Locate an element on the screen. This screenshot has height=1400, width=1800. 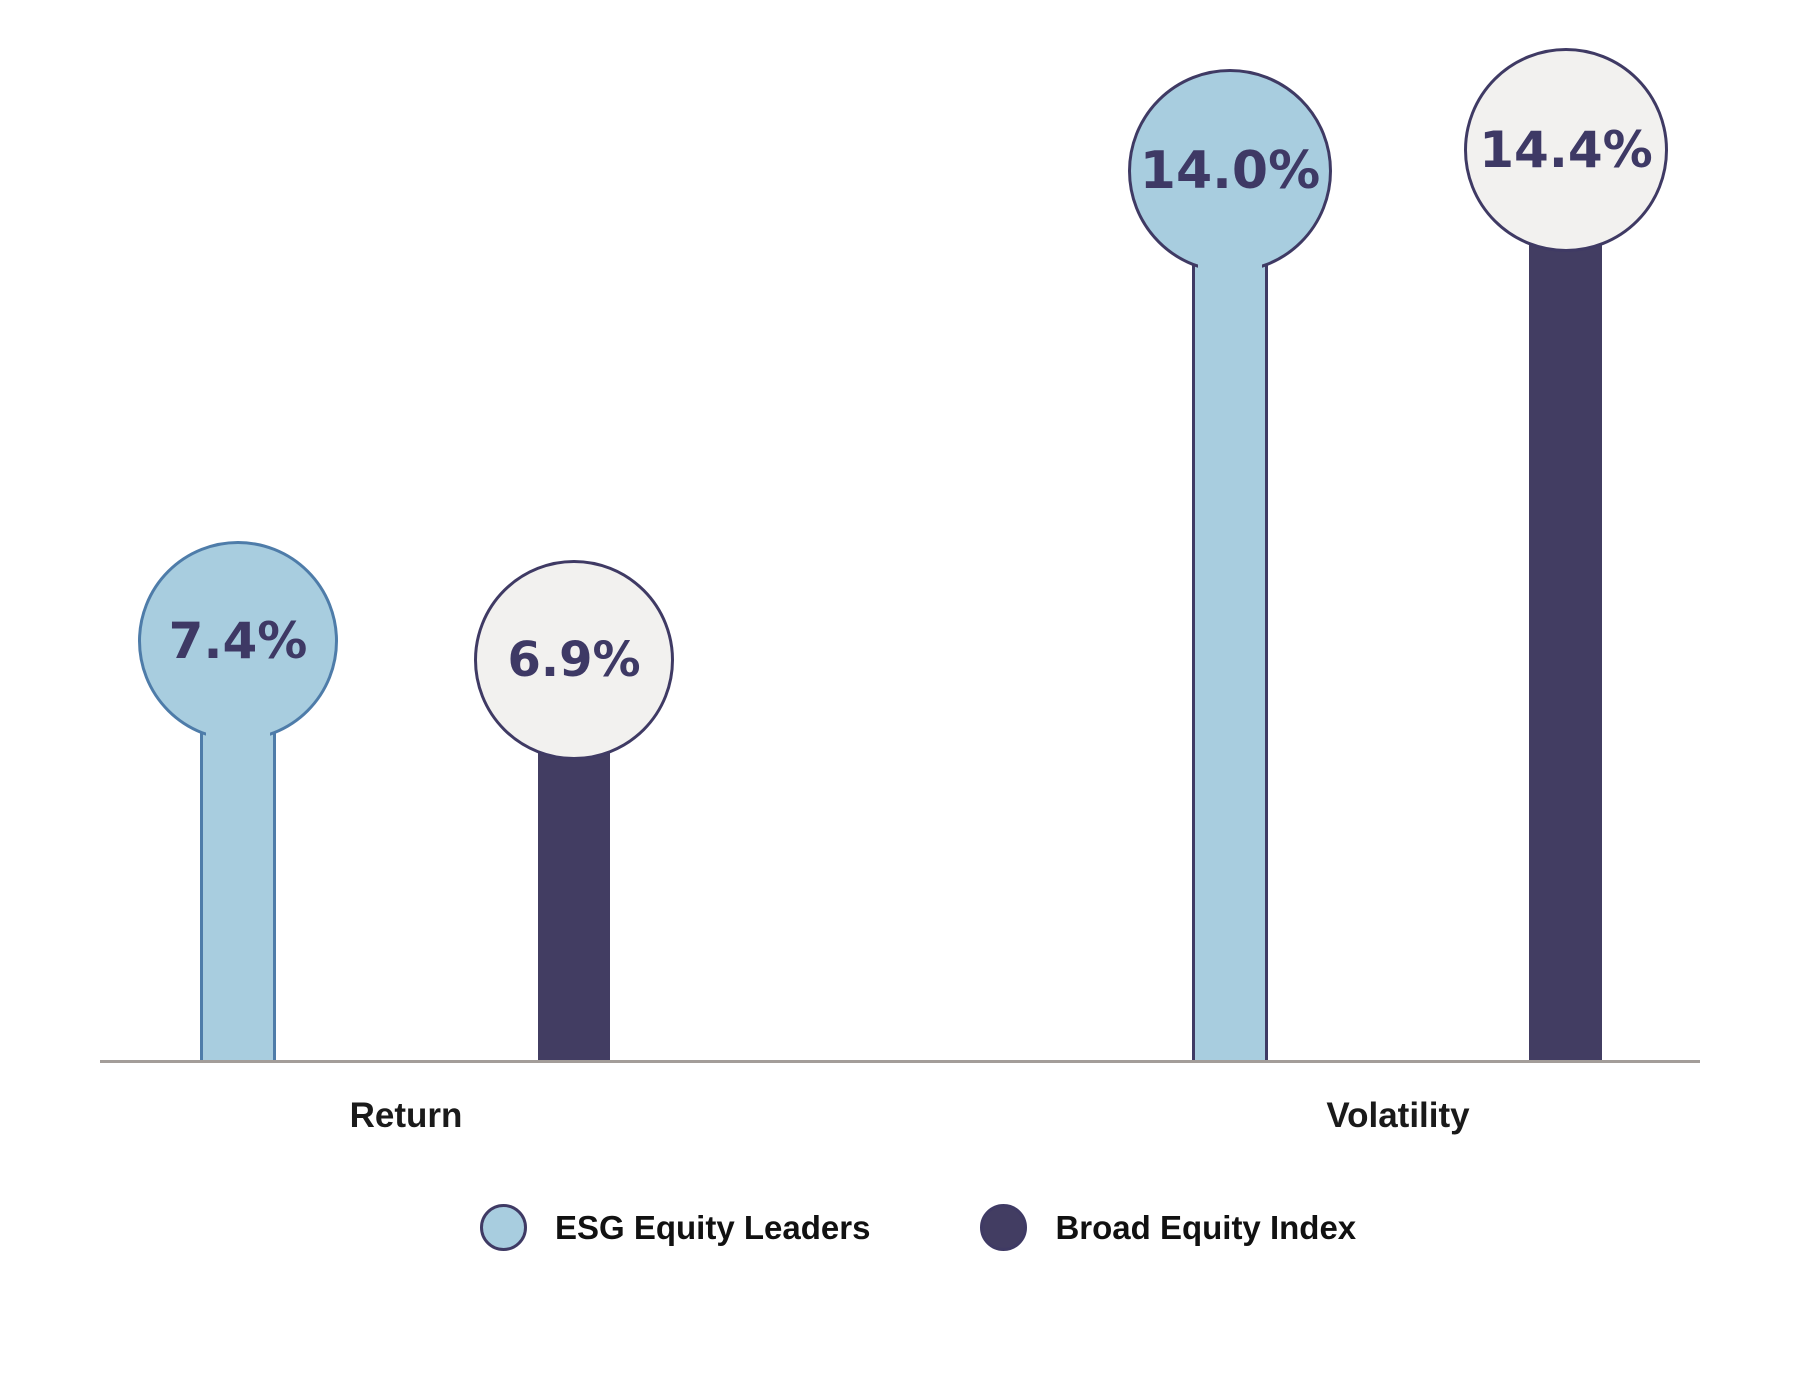
broad-volatility-value-label: 14.4% is located at coordinates (1566, 150).